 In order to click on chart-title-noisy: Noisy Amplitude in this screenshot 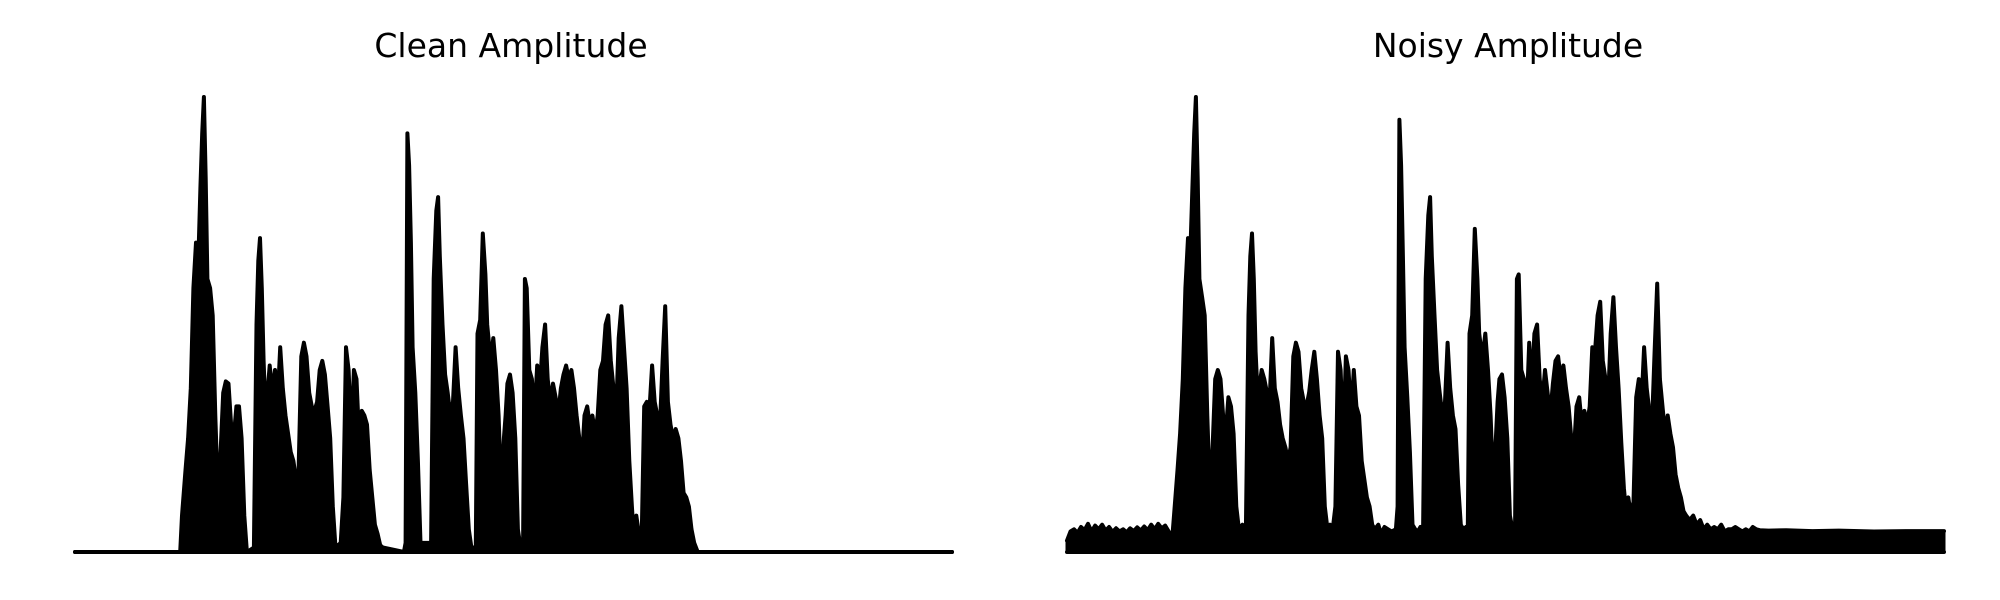, I will do `click(1508, 45)`.